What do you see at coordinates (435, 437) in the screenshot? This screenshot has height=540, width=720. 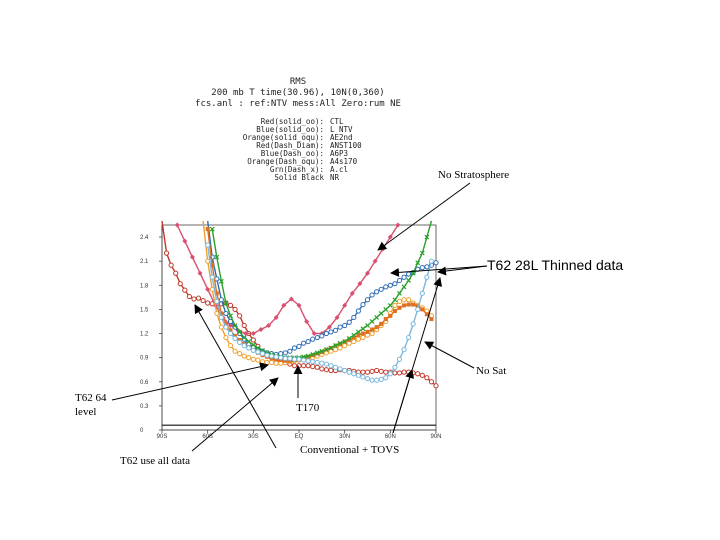 I see `x-tick-label: 90N` at bounding box center [435, 437].